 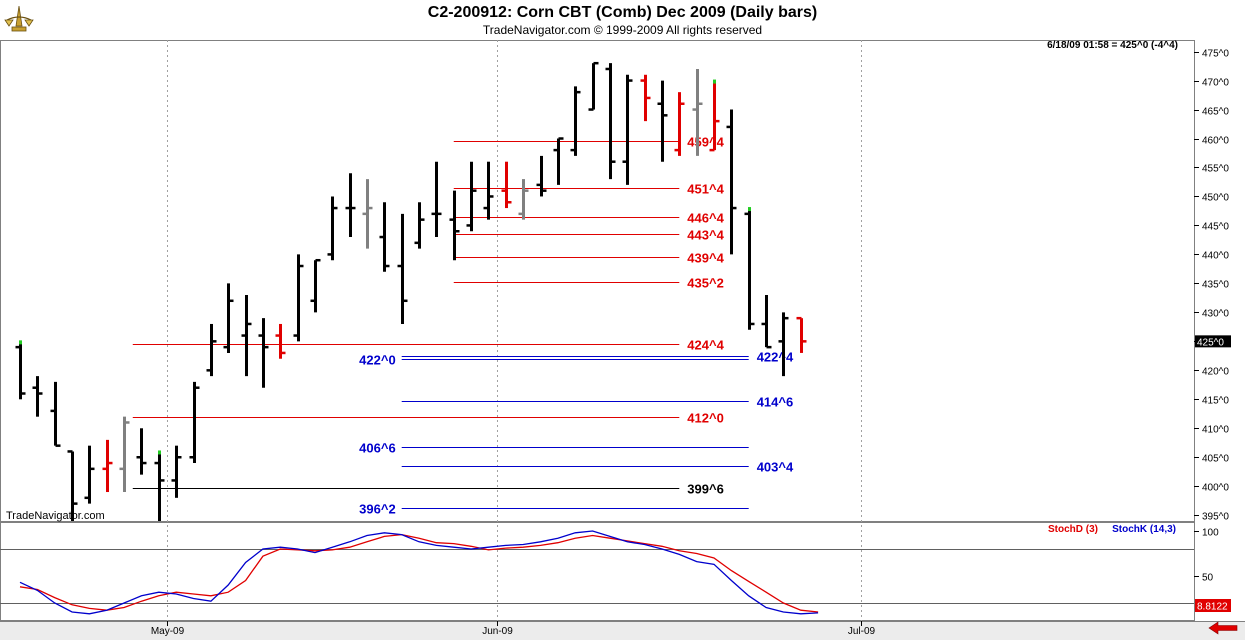 I want to click on level-label: 399^6, so click(x=705, y=489).